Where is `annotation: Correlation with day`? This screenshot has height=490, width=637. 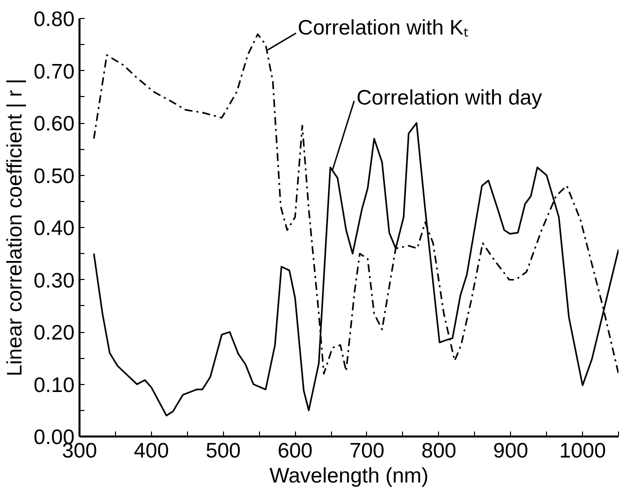 annotation: Correlation with day is located at coordinates (449, 98).